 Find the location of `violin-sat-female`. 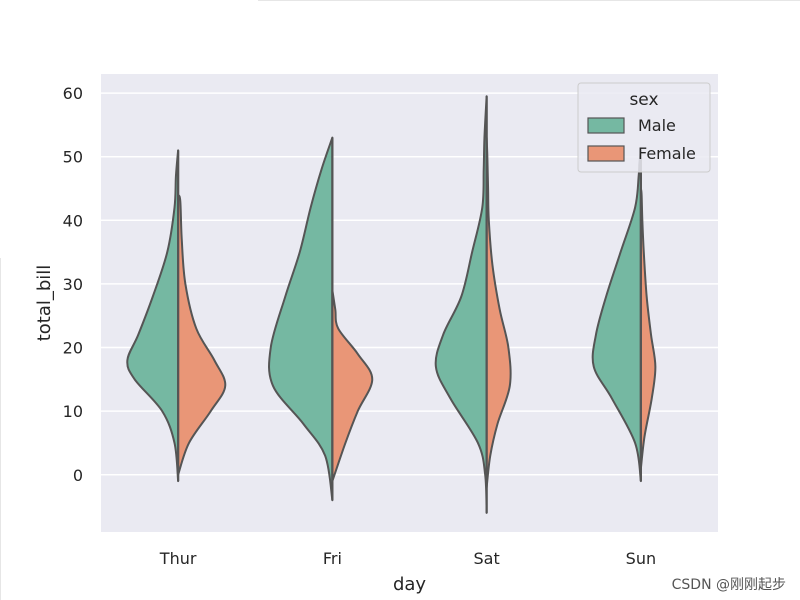

violin-sat-female is located at coordinates (498, 312).